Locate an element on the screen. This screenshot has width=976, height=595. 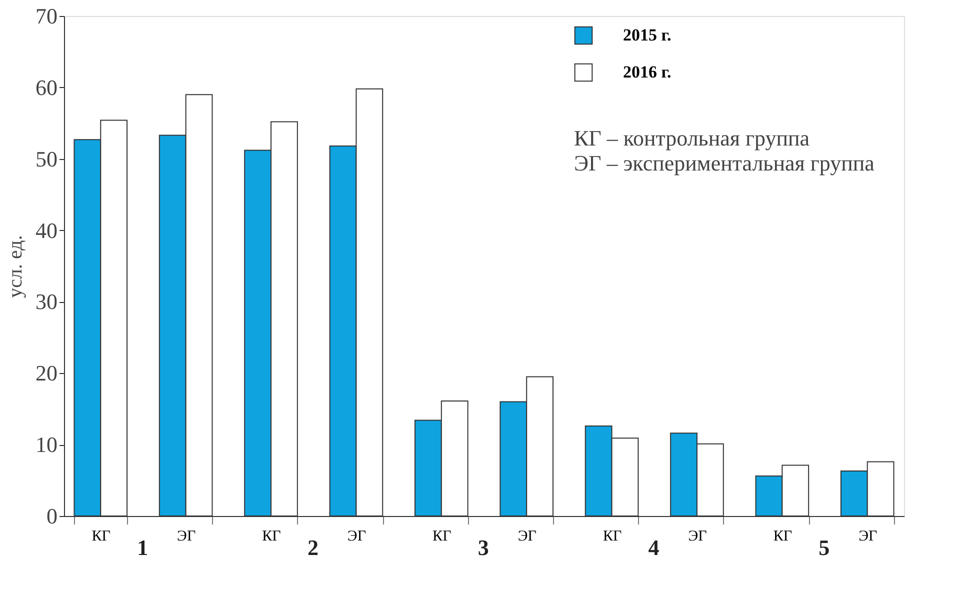
y-tick-label: 50 is located at coordinates (47, 159).